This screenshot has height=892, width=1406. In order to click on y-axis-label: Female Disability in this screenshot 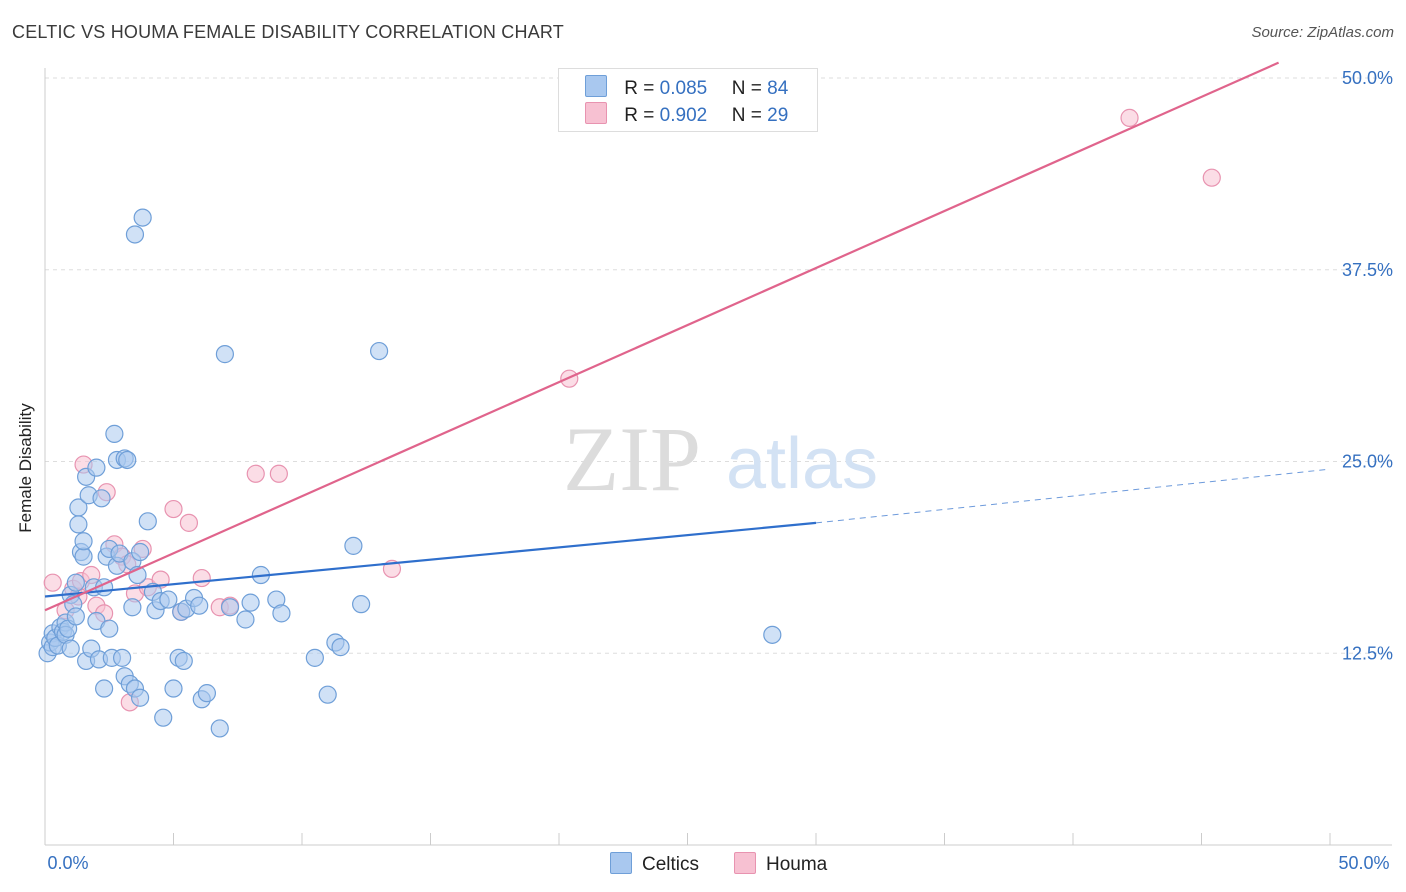, I will do `click(25, 468)`.